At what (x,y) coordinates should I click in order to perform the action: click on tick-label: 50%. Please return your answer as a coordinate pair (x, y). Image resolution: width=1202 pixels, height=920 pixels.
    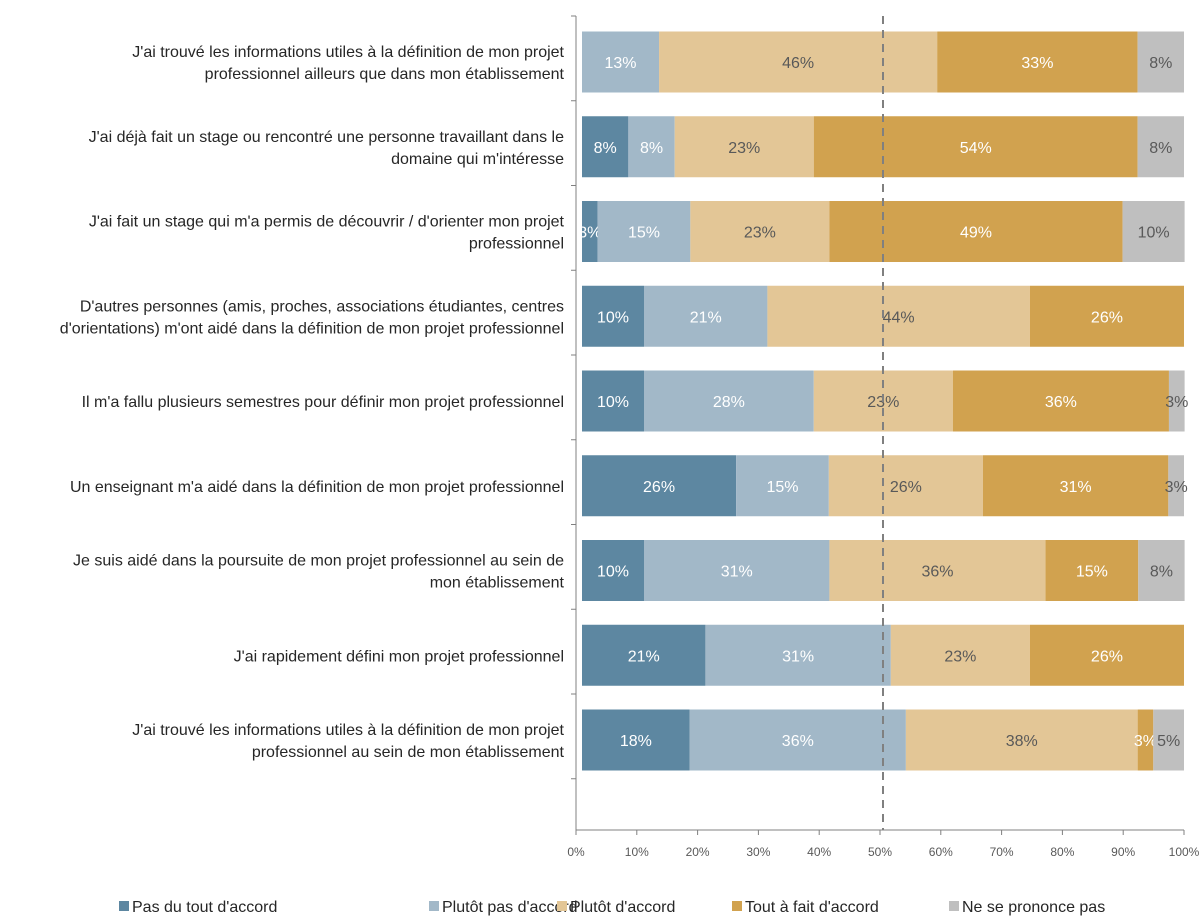
    Looking at the image, I should click on (880, 852).